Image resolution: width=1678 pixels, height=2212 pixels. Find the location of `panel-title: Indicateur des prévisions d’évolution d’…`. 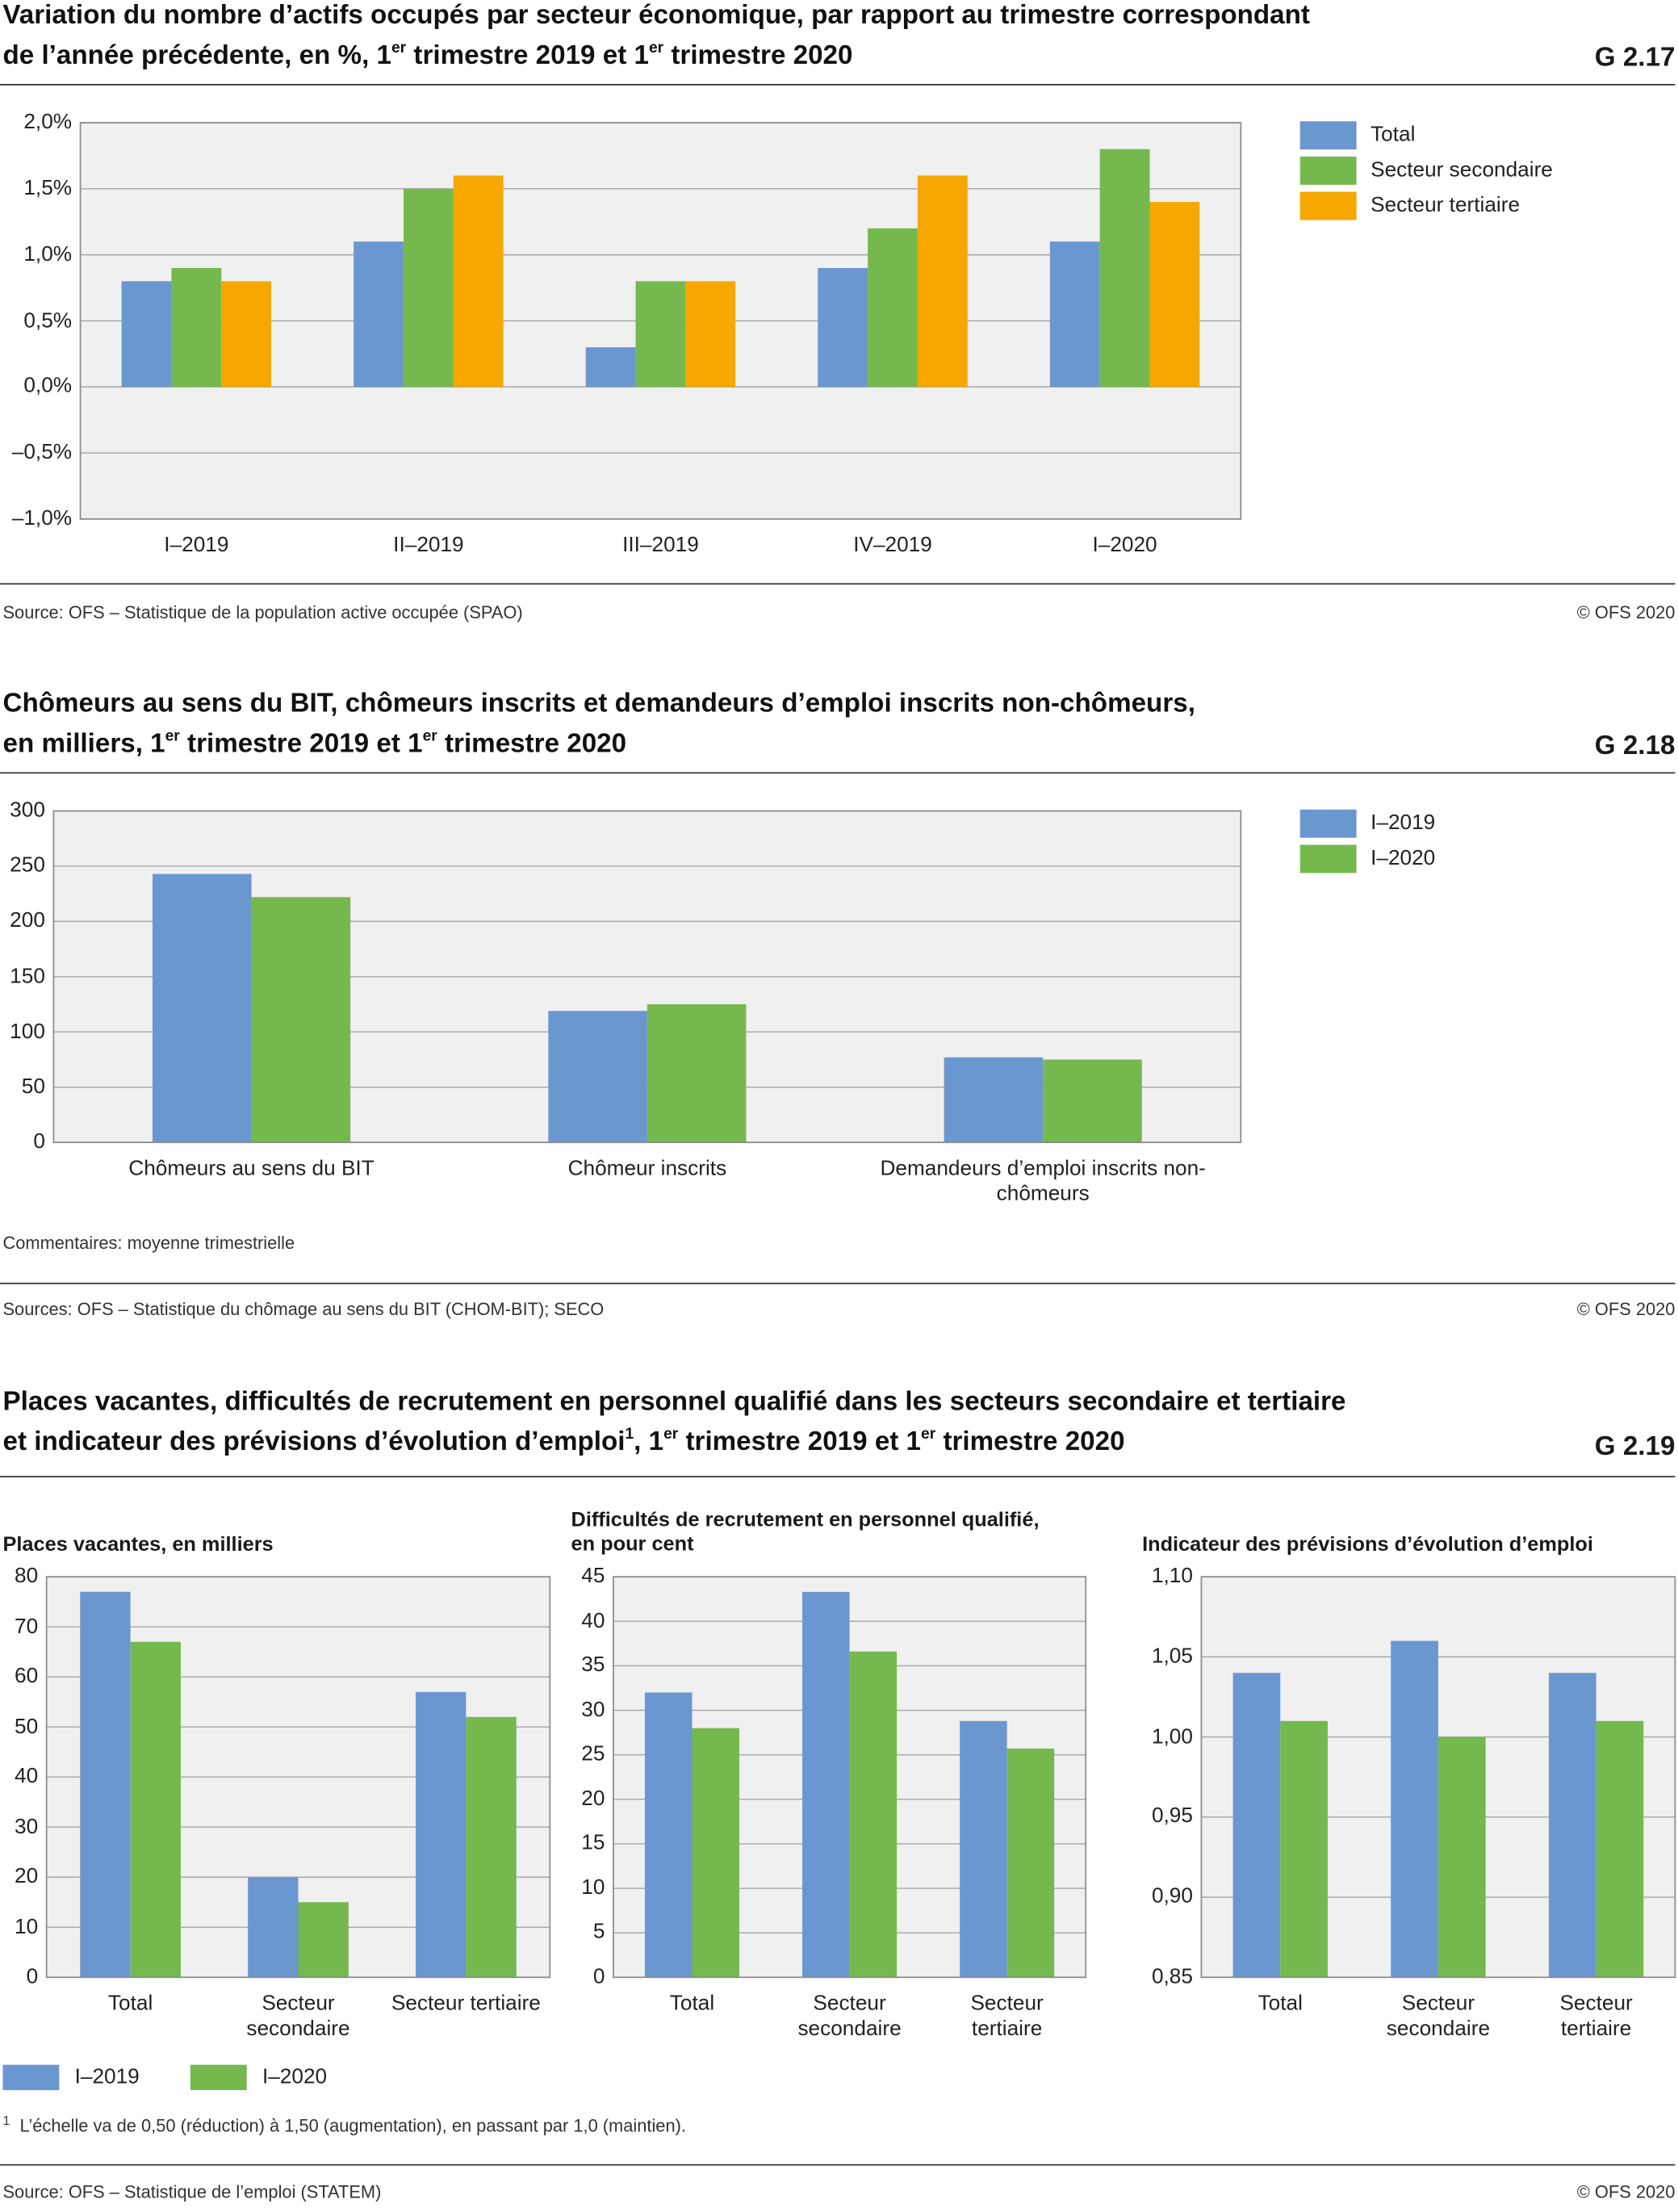

panel-title: Indicateur des prévisions d’évolution d’… is located at coordinates (1367, 1545).